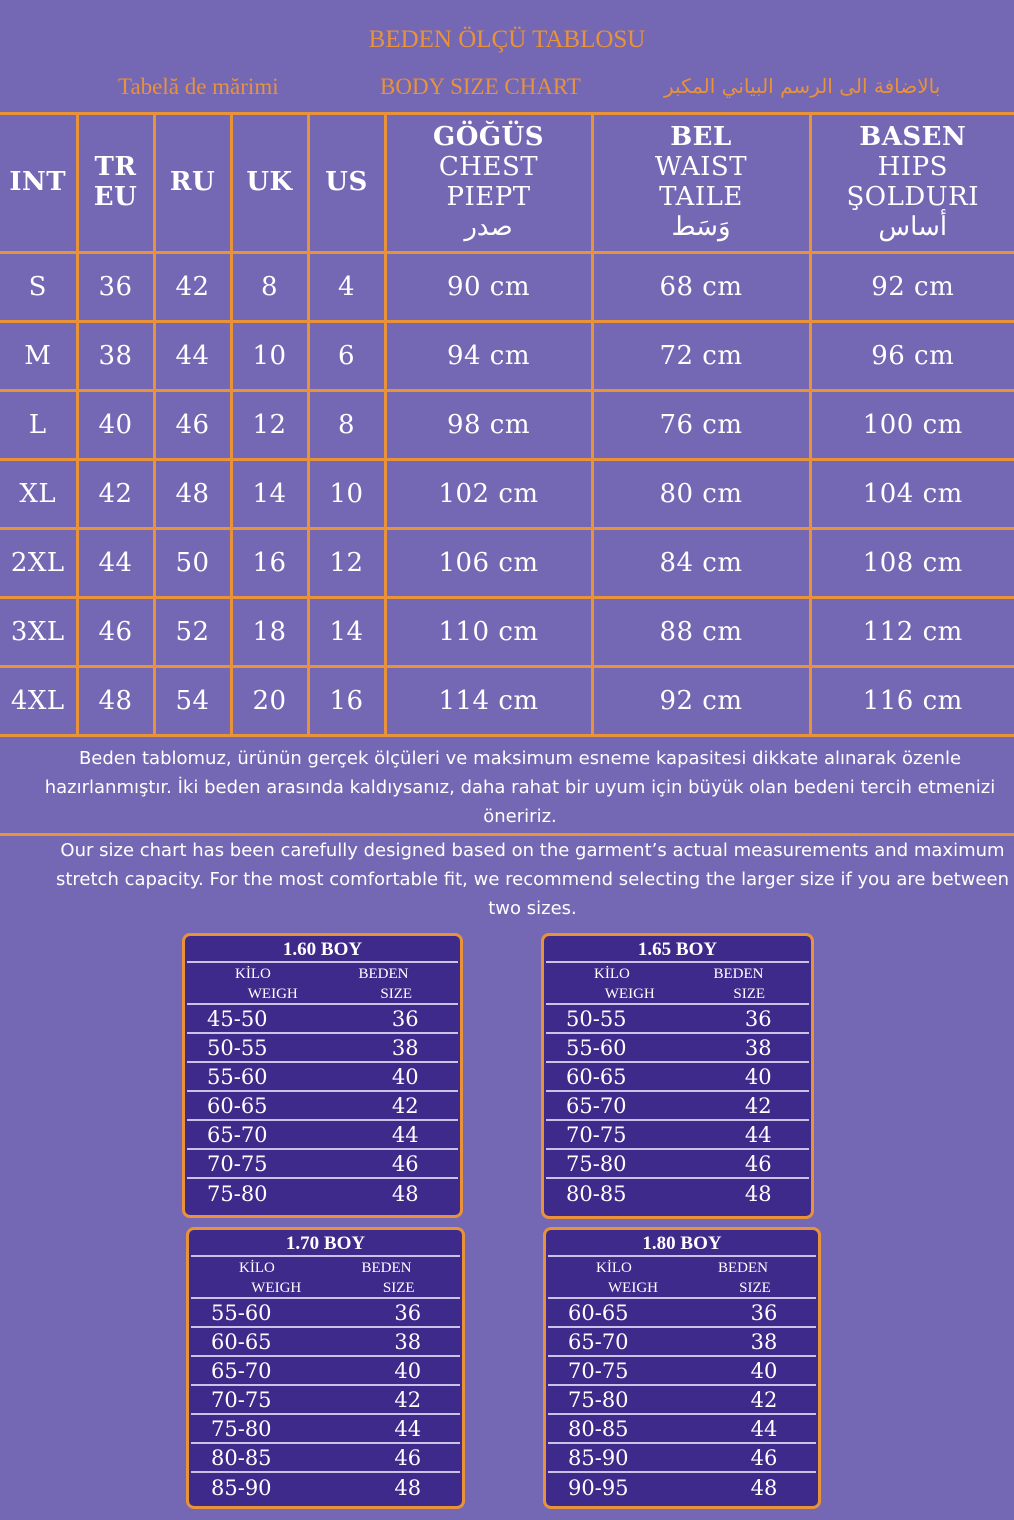 The image size is (1014, 1520). Describe the element at coordinates (682, 1458) in the screenshot. I see `box-row: 85-90 46` at that location.